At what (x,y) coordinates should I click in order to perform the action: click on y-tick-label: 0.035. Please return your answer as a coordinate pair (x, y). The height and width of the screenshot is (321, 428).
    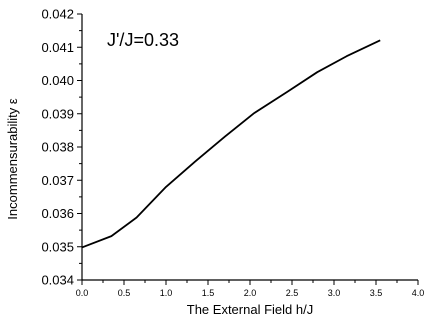
    Looking at the image, I should click on (57, 246).